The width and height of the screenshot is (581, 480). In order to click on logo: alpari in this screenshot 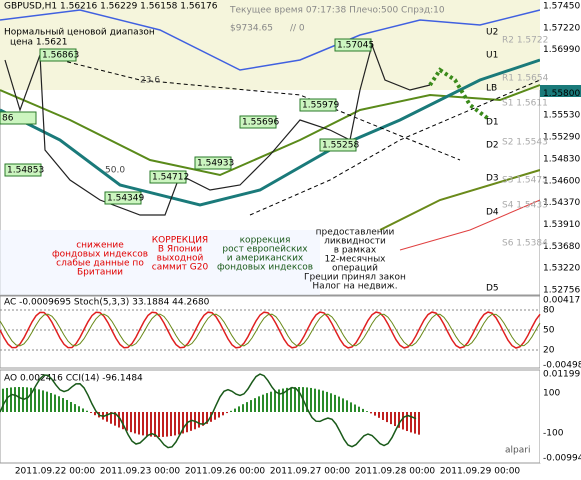, I will do `click(517, 451)`.